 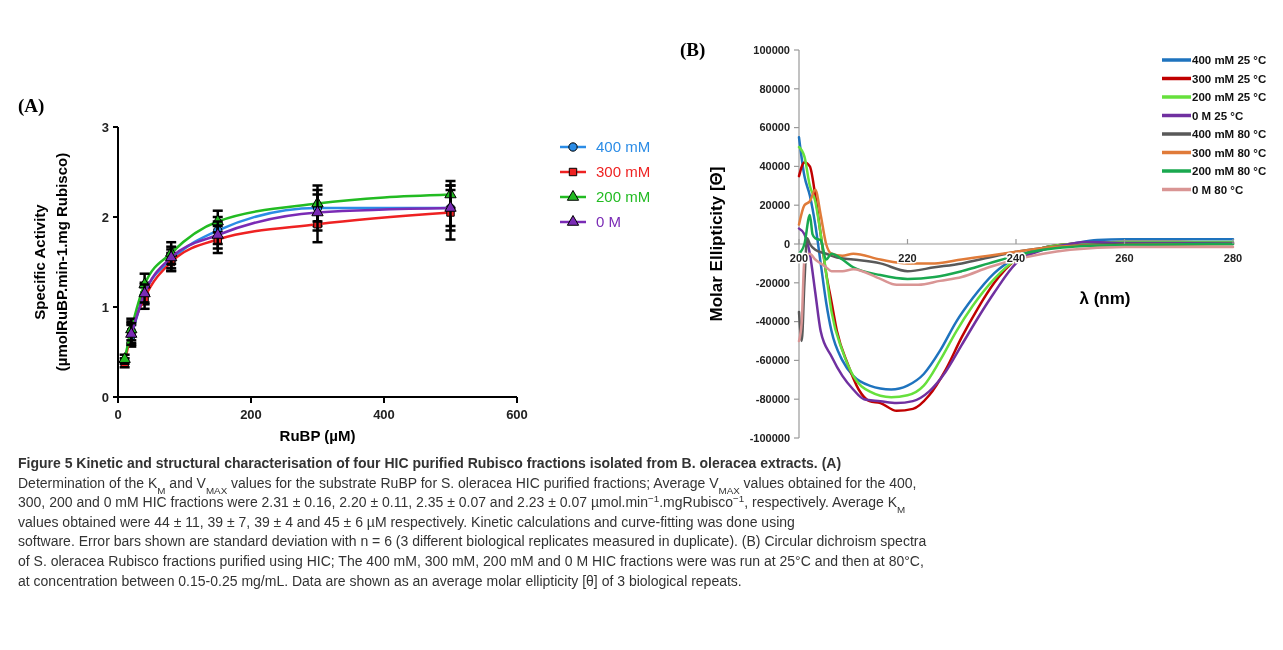 I want to click on y-tick-label: 20000, so click(x=774, y=205).